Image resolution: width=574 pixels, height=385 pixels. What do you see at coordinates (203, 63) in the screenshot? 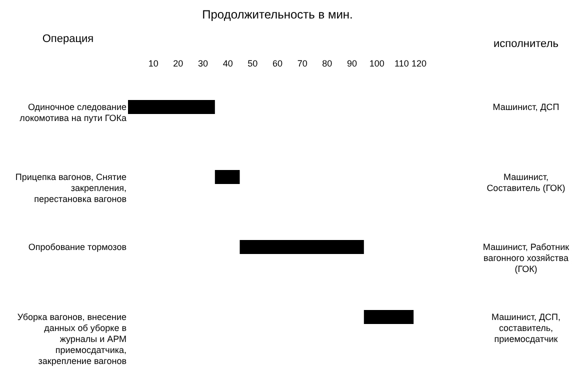
I see `x-tick-label: 30` at bounding box center [203, 63].